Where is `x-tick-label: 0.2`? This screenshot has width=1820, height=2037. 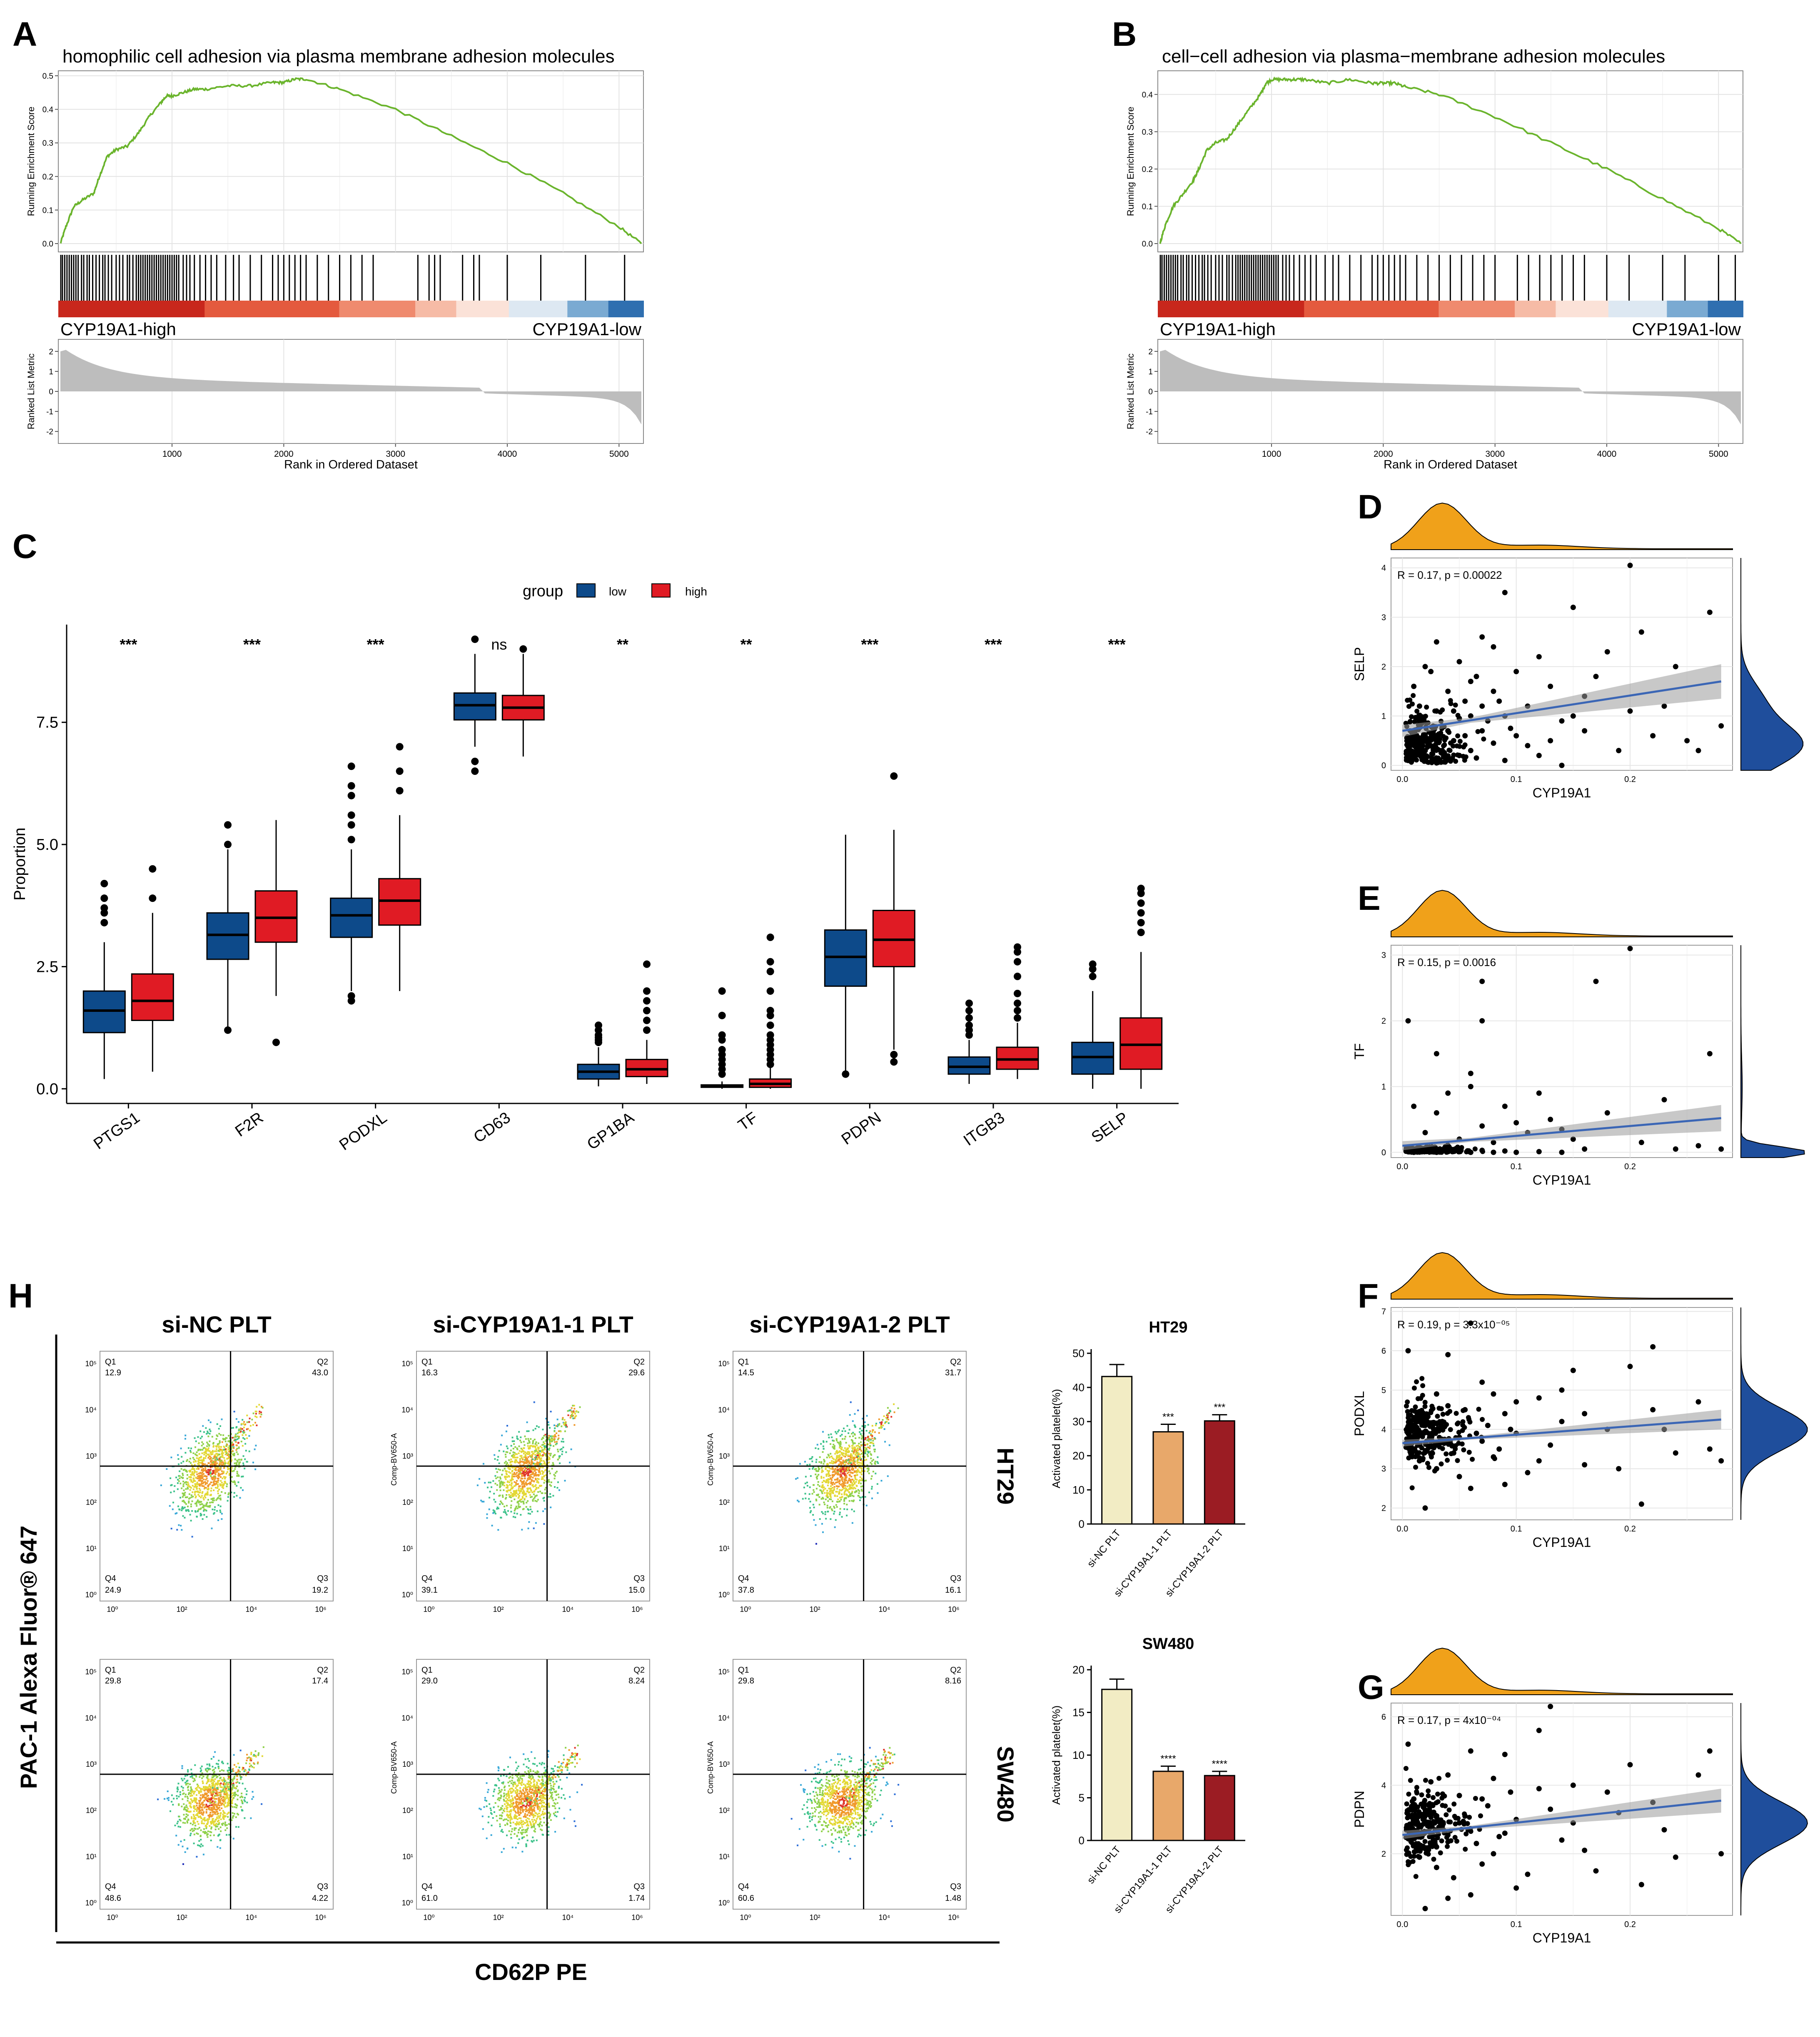
x-tick-label: 0.2 is located at coordinates (1630, 779).